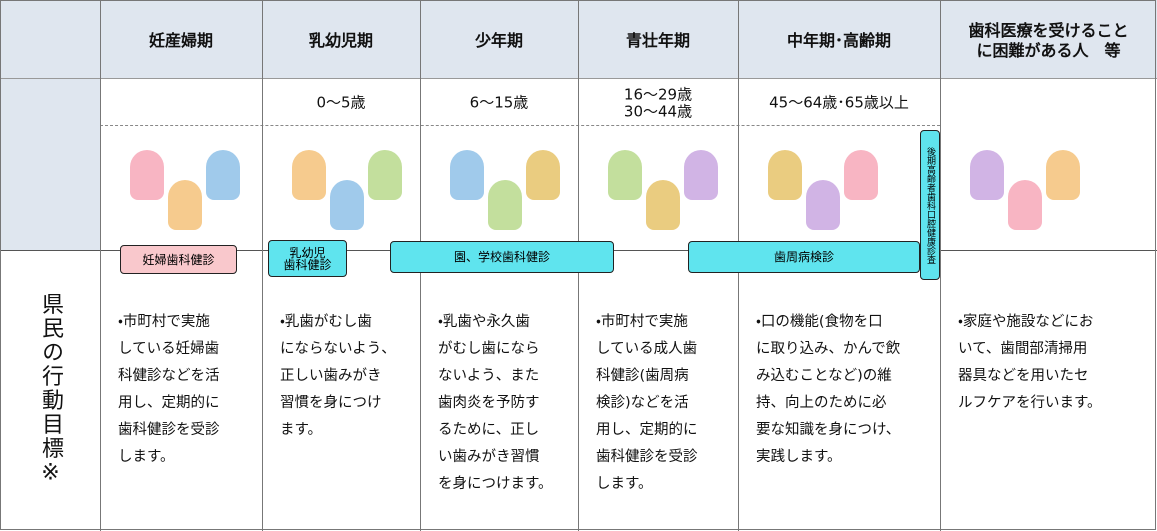 This screenshot has height=531, width=1157. I want to click on action-text: い歯みがき習慣, so click(489, 457).